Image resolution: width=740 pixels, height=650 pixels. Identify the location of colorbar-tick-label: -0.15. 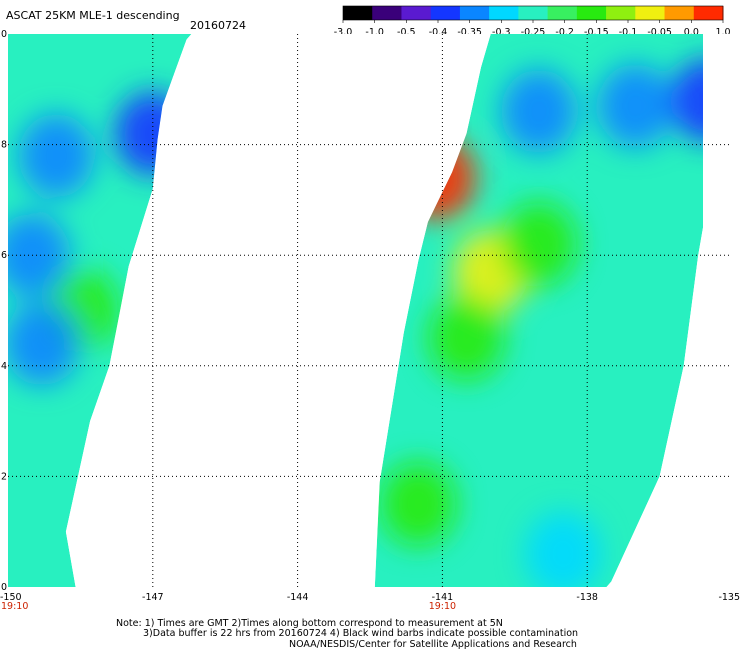
(596, 32).